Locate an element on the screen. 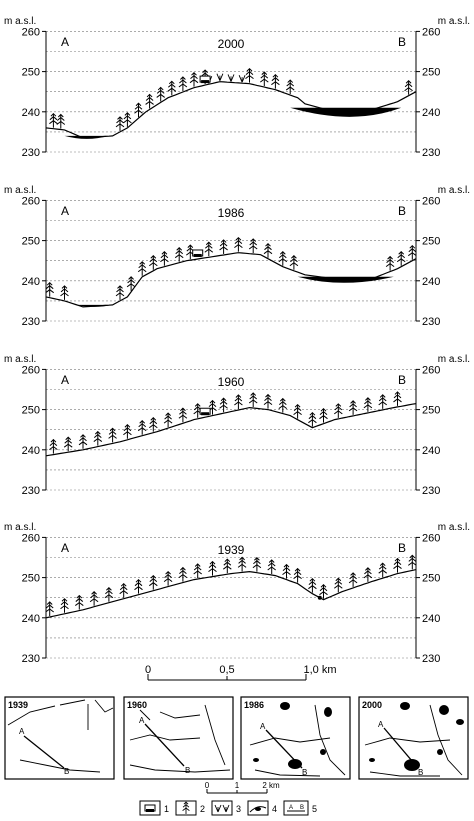 The image size is (474, 821). endpoint-b-label: B is located at coordinates (402, 211).